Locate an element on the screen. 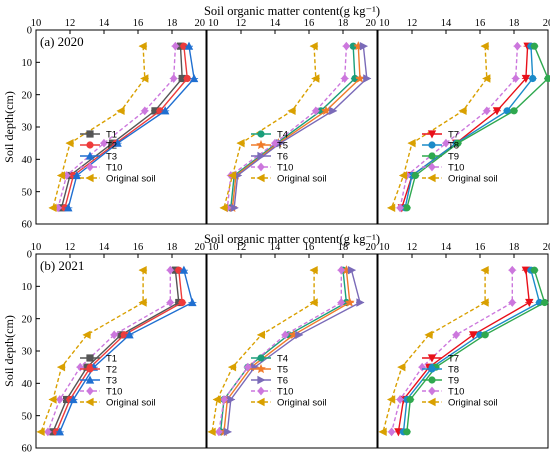 The height and width of the screenshot is (456, 550). plot-frame is located at coordinates (121, 127).